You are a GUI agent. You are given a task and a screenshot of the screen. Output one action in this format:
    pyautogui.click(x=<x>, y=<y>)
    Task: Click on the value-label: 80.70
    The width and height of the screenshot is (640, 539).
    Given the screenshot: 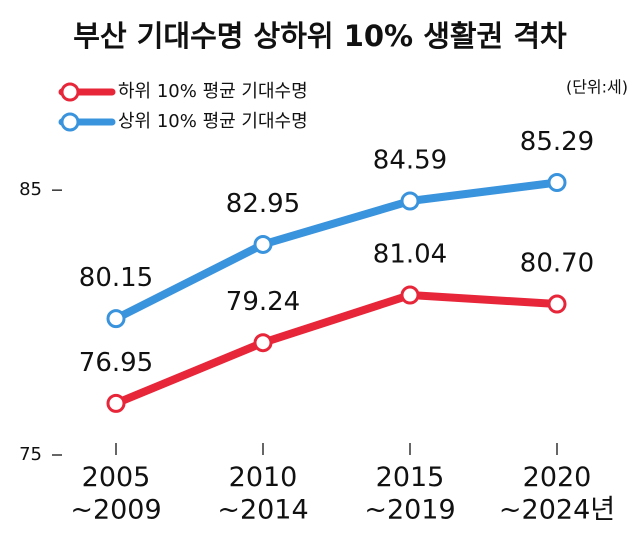 What is the action you would take?
    pyautogui.click(x=557, y=264)
    